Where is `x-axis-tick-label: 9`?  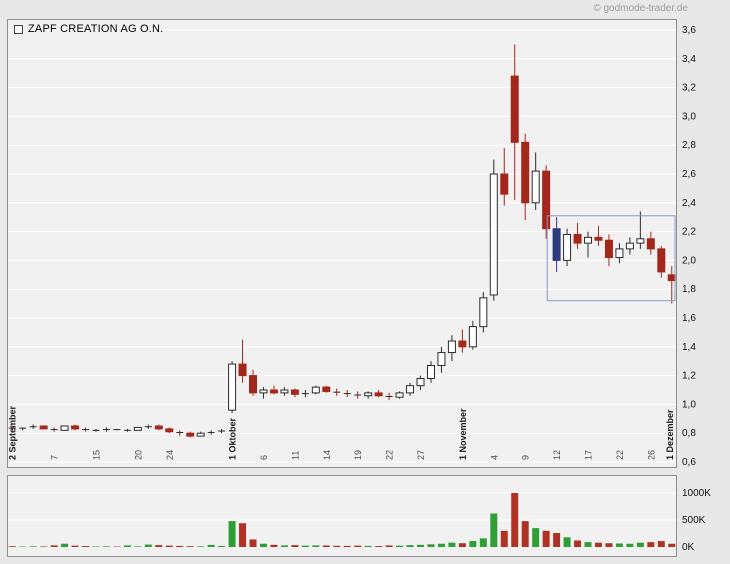
x-axis-tick-label: 9 is located at coordinates (526, 457).